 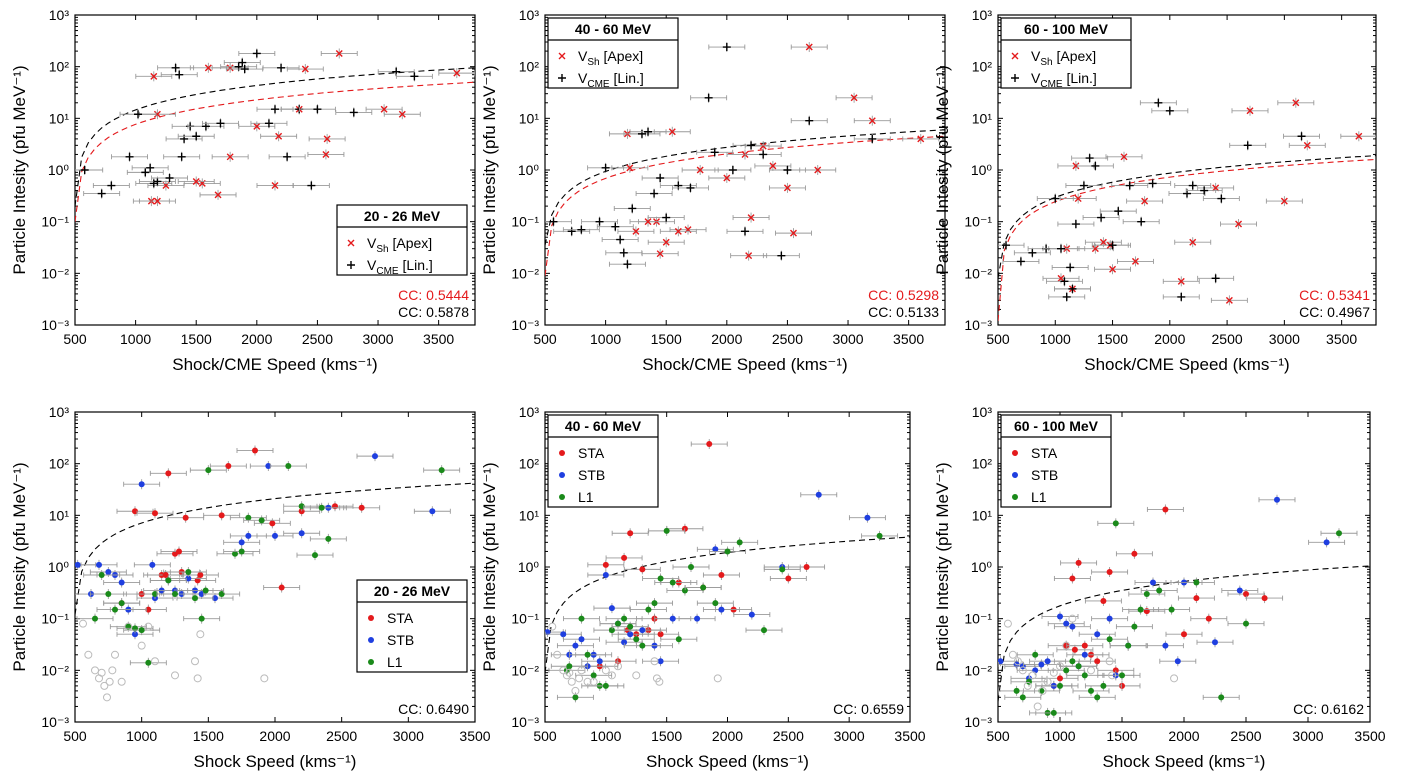 What do you see at coordinates (1341, 339) in the screenshot?
I see `x-tick-label: 3500` at bounding box center [1341, 339].